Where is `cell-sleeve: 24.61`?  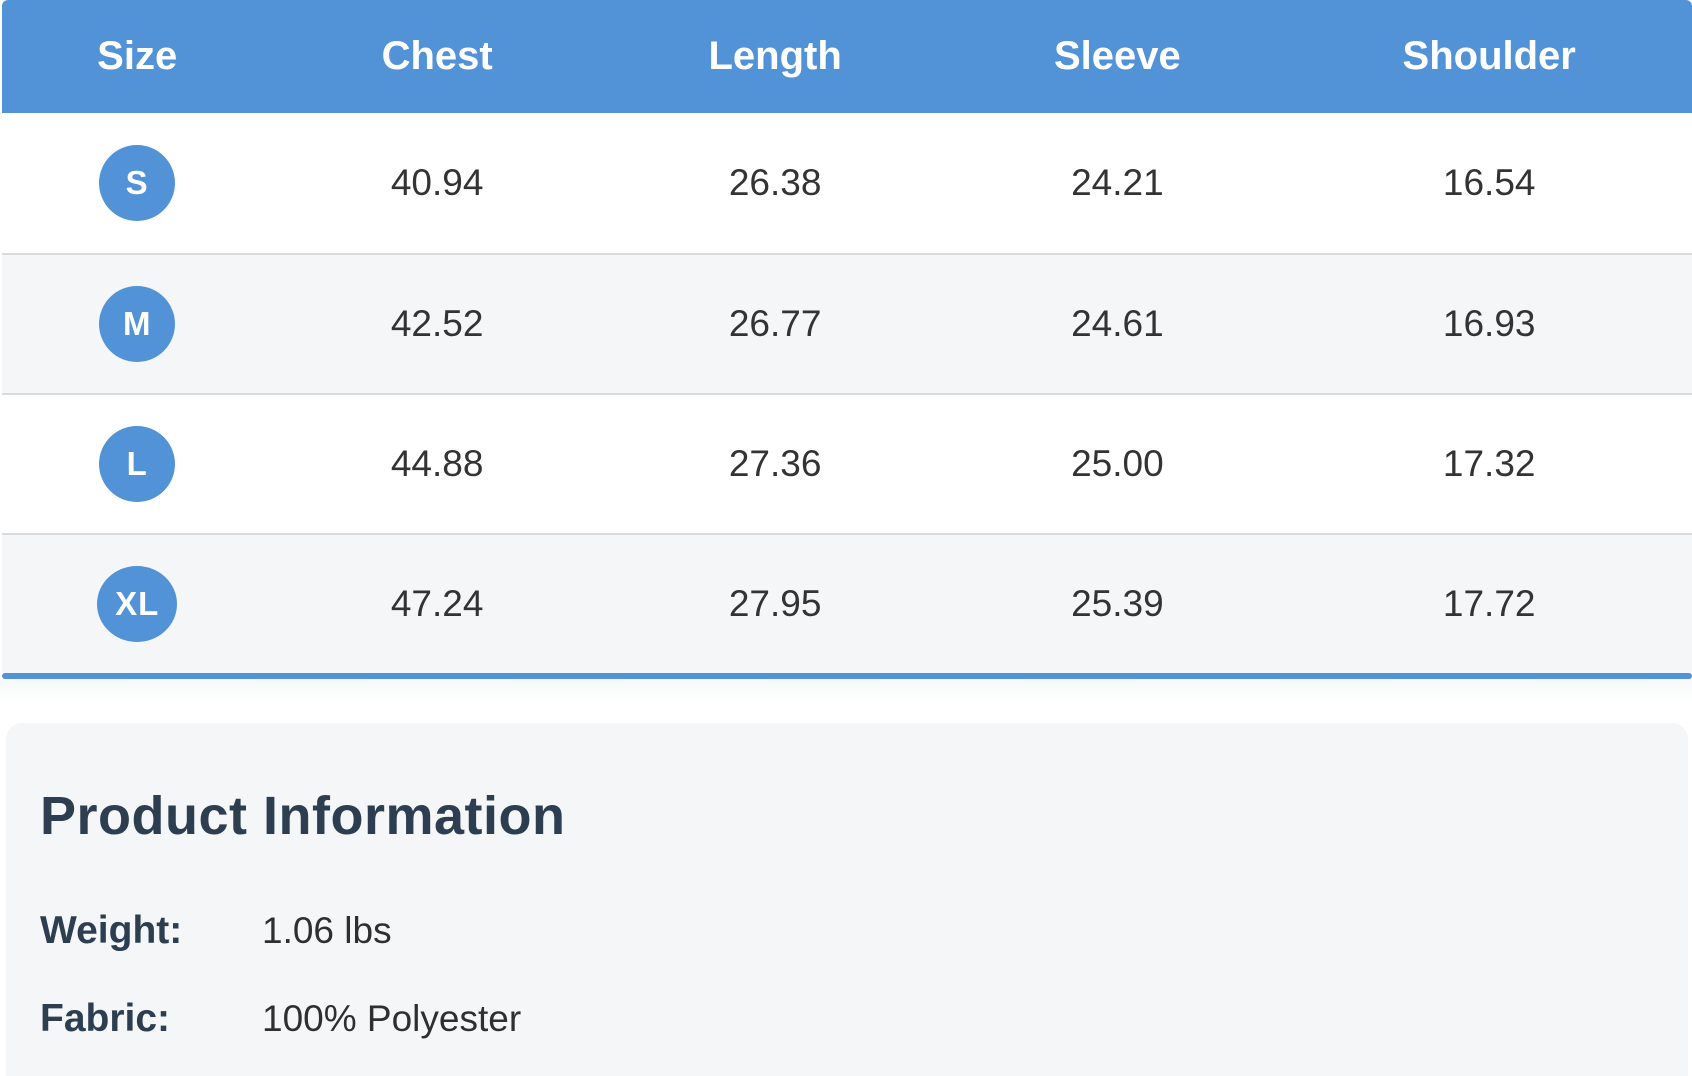 cell-sleeve: 24.61 is located at coordinates (1117, 323).